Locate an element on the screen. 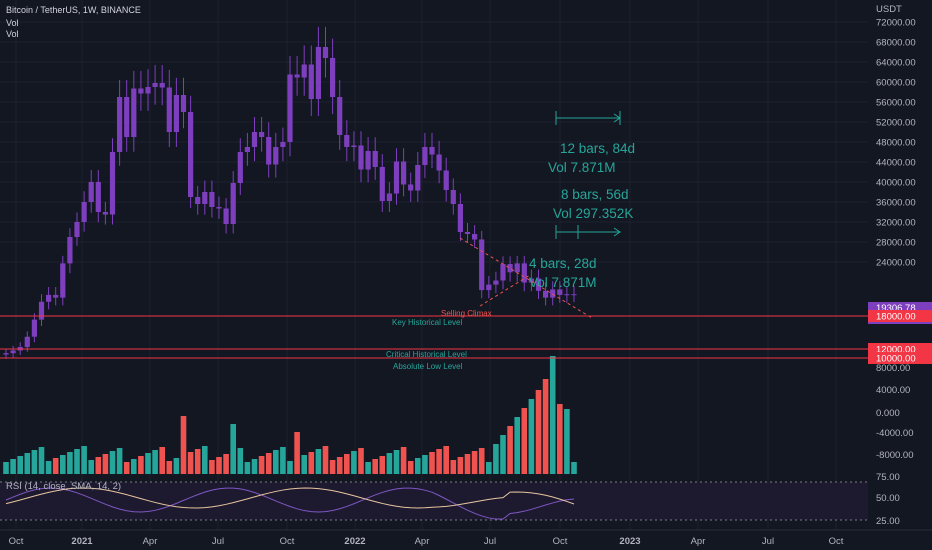  chart-symbol-title: Bitcoin / TetherUS, 1W, BINANCE is located at coordinates (73, 10).